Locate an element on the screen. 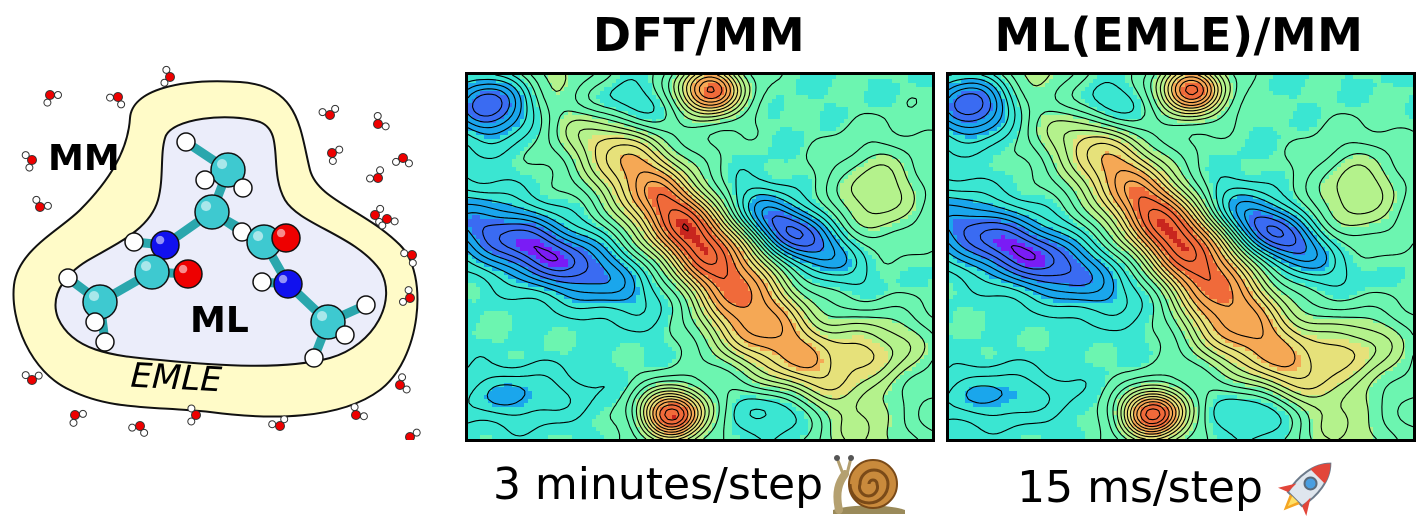 This screenshot has width=1428, height=525. dft-mm-speed-caption: 3 minutes/step is located at coordinates (701, 484).